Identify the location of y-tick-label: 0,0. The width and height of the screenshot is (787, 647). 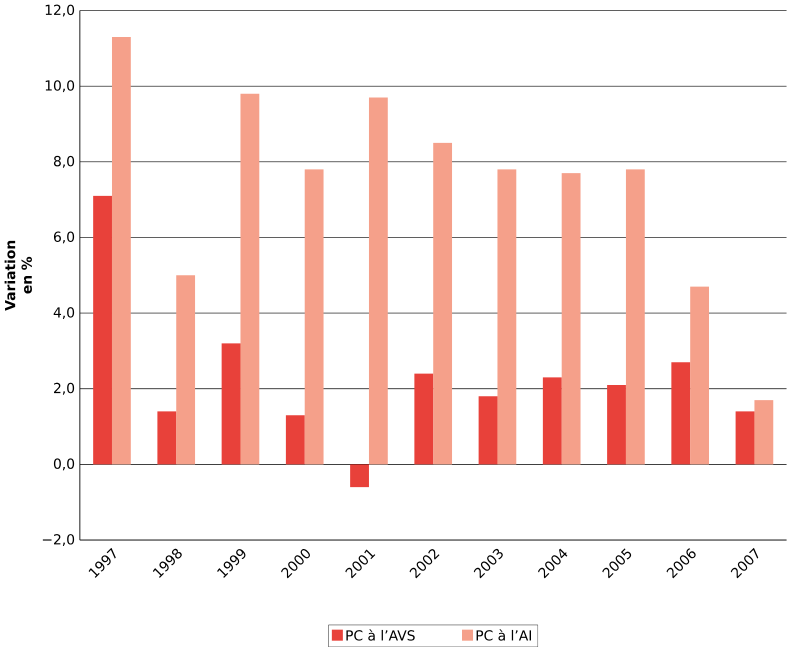
(64, 464).